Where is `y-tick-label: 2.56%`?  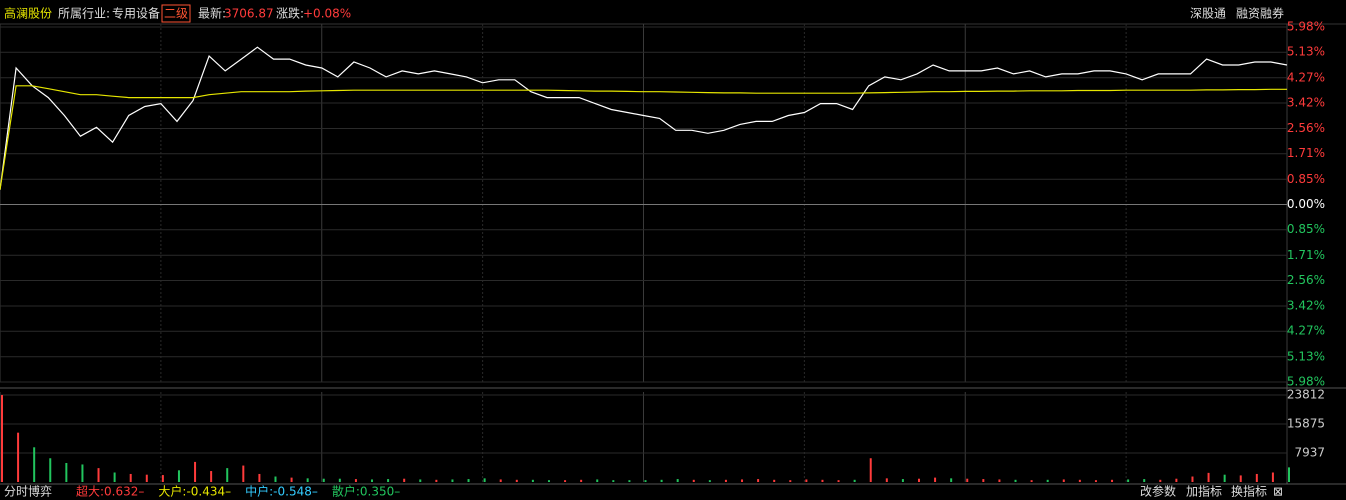
y-tick-label: 2.56% is located at coordinates (1306, 280).